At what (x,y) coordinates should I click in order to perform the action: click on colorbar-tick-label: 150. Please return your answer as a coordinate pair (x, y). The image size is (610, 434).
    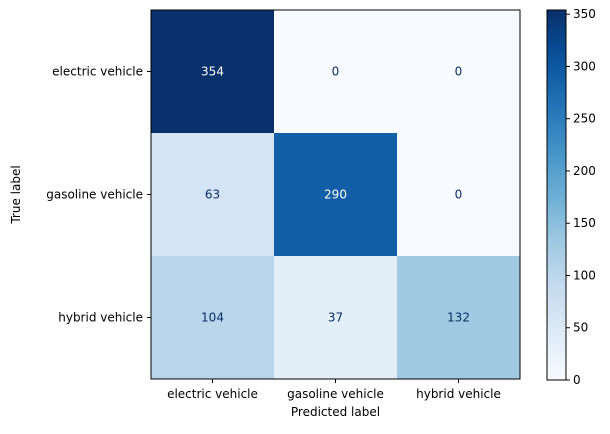
    Looking at the image, I should click on (584, 223).